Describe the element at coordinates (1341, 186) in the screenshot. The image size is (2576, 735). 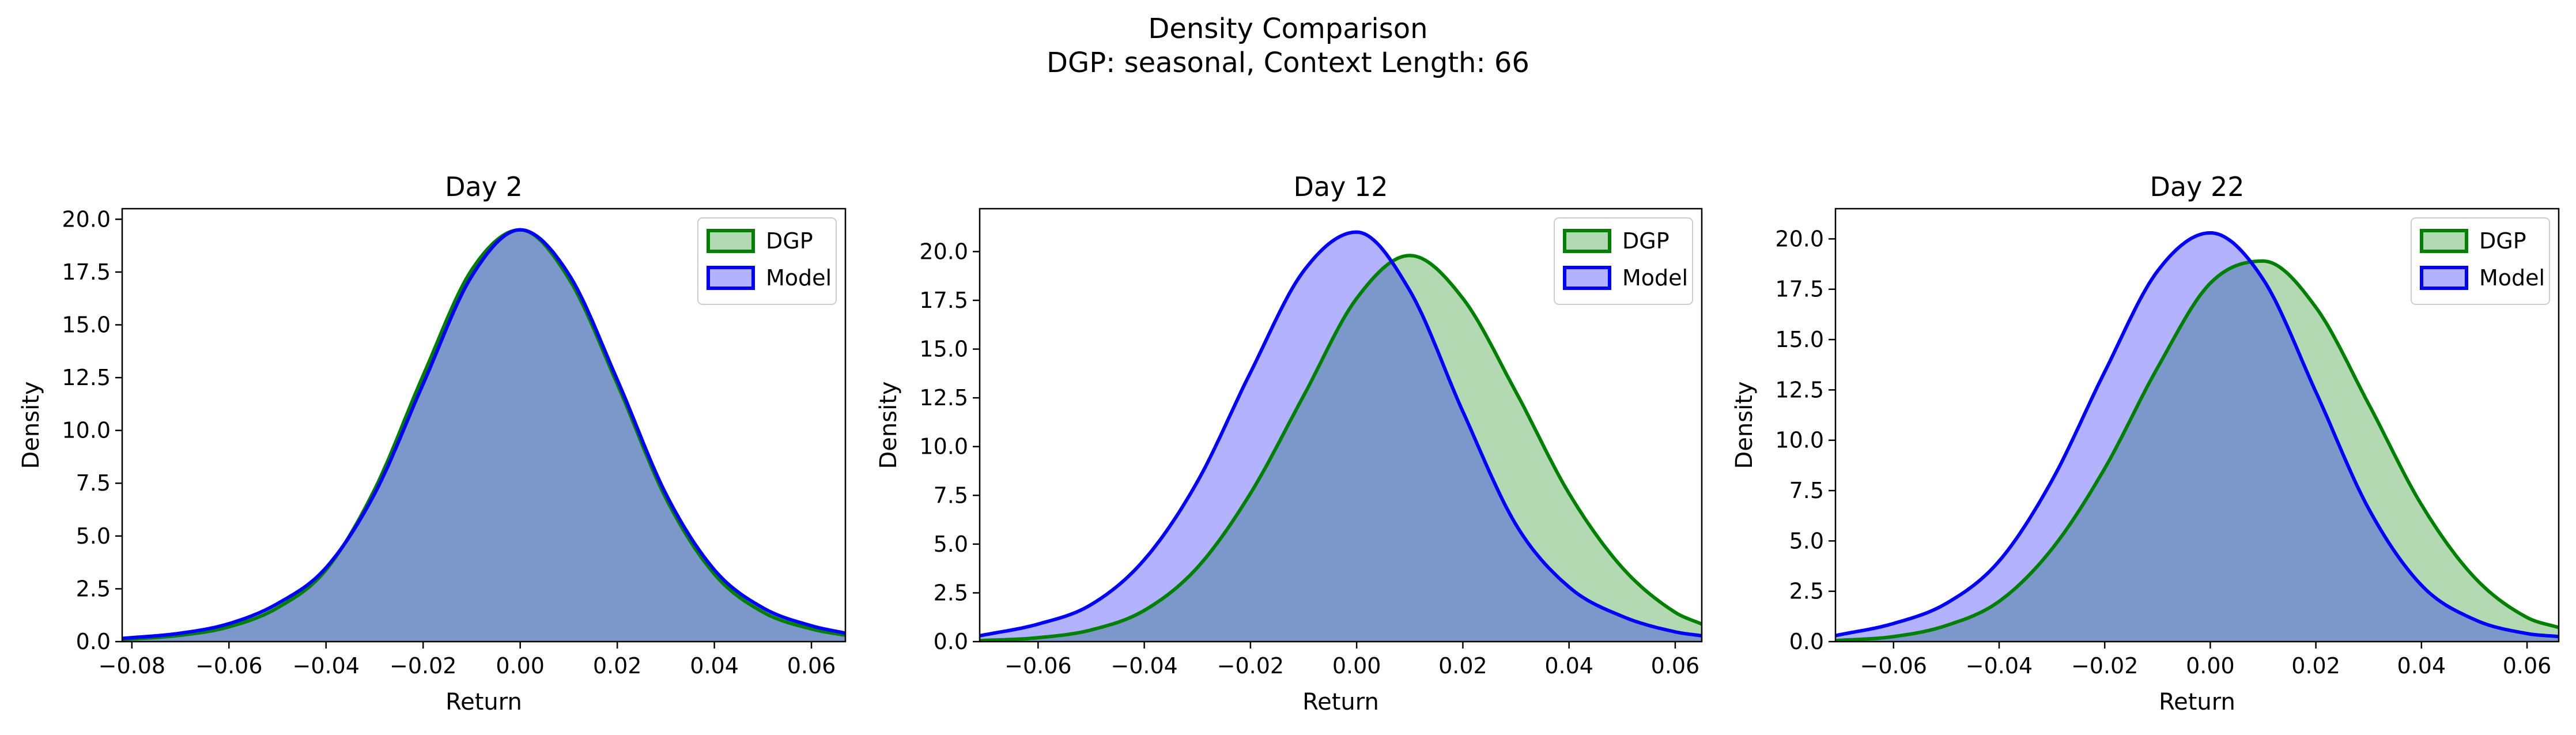
I see `panel-title: Day 12` at that location.